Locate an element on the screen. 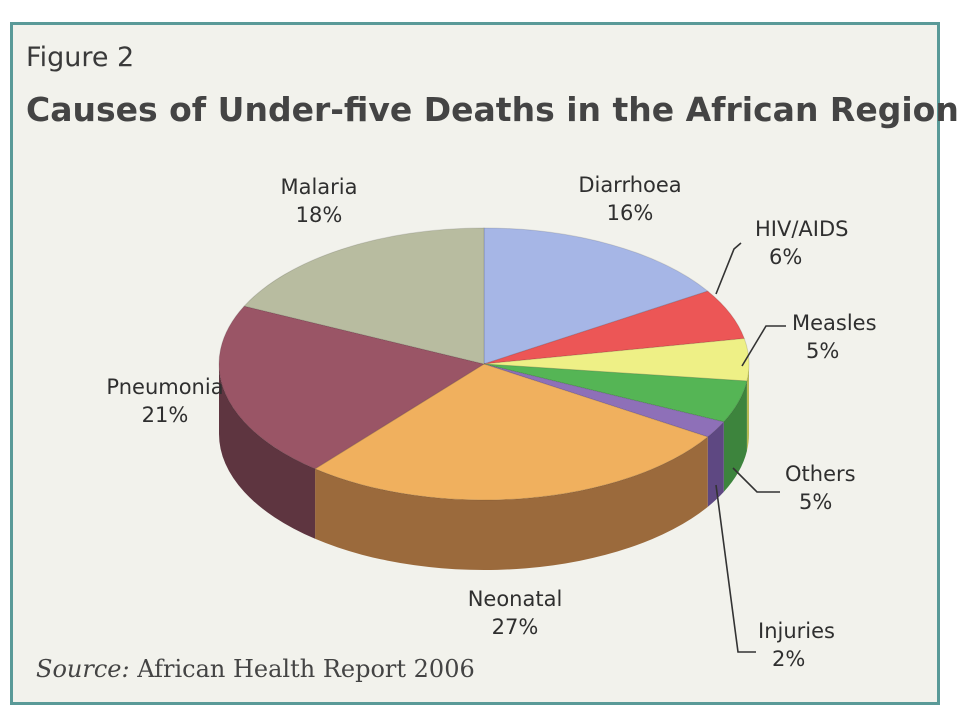  slice-neonatal is located at coordinates (511, 432).